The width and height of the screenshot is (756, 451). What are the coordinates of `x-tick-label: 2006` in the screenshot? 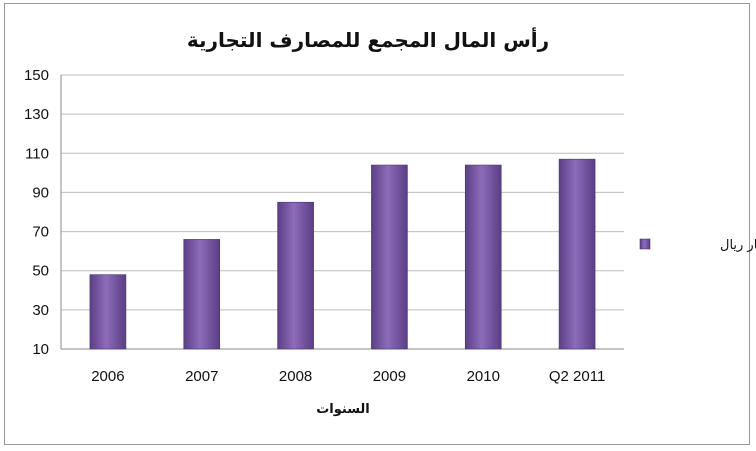 It's located at (107, 376).